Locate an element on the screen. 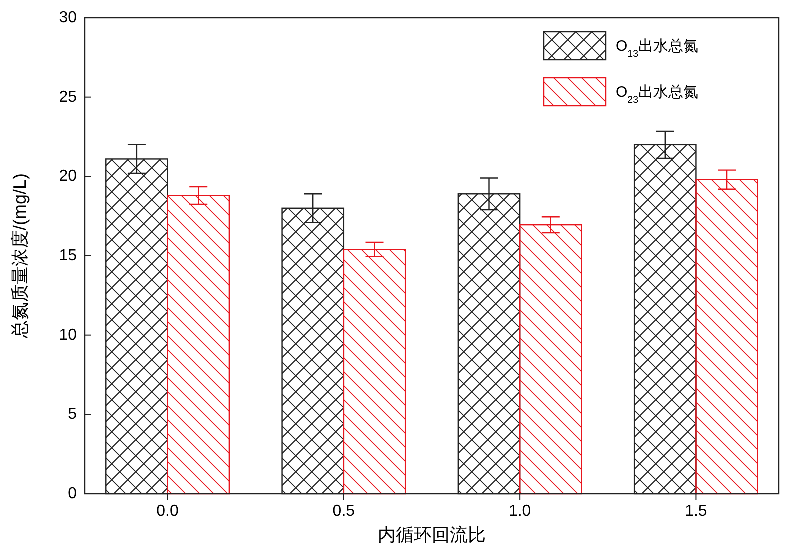  y-tick-label: 5 is located at coordinates (73, 415).